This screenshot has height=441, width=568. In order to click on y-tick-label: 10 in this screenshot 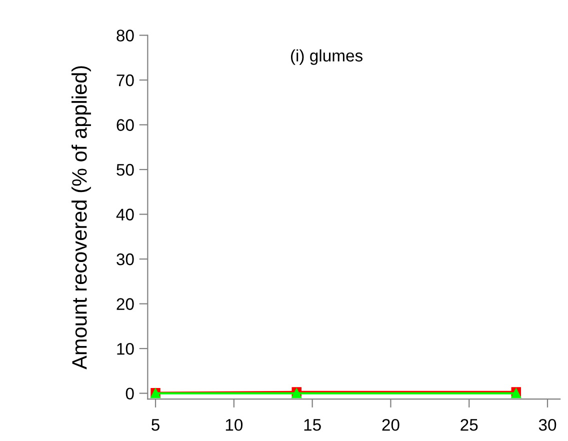, I will do `click(125, 348)`.